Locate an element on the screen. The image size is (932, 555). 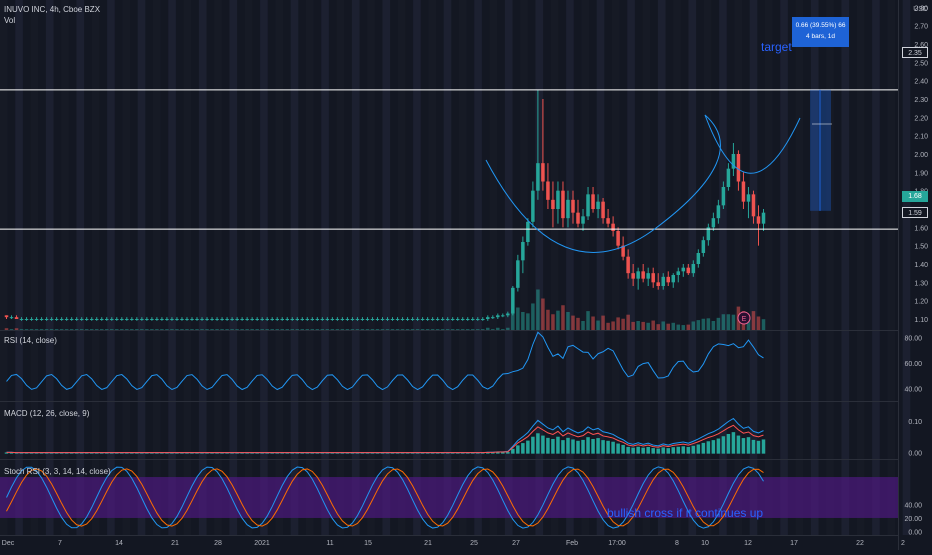
macd-label: MACD (12, 26, close, 9) is located at coordinates (47, 413).